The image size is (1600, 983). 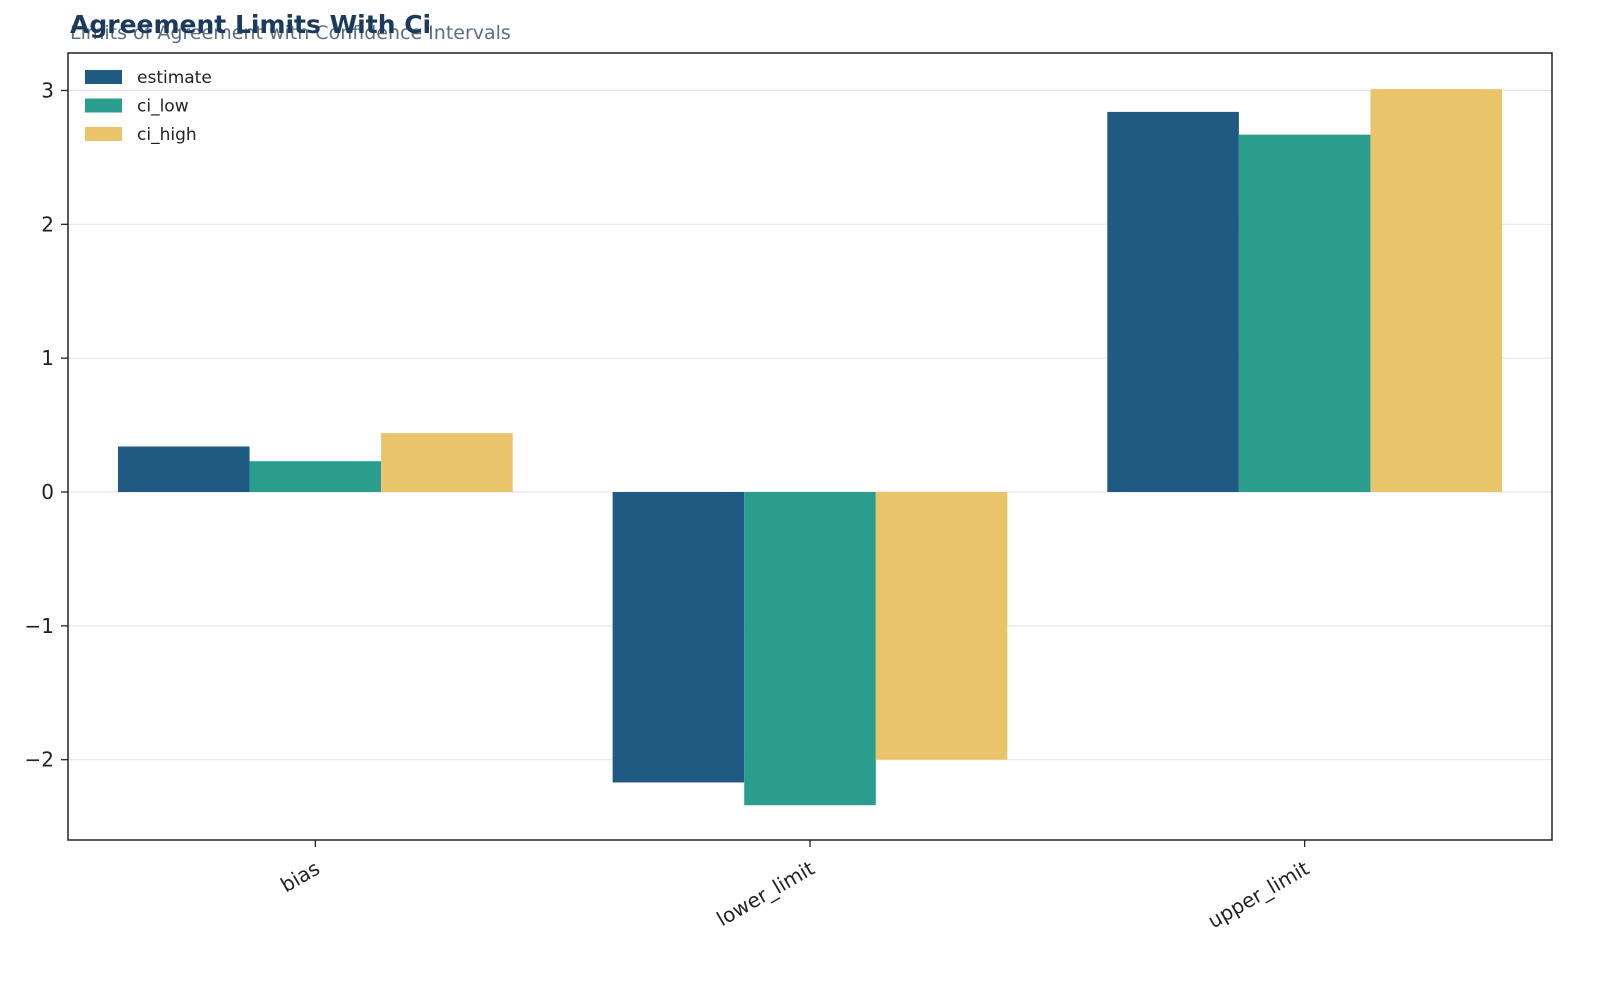 I want to click on legend-swatch-ci_high, so click(x=103, y=134).